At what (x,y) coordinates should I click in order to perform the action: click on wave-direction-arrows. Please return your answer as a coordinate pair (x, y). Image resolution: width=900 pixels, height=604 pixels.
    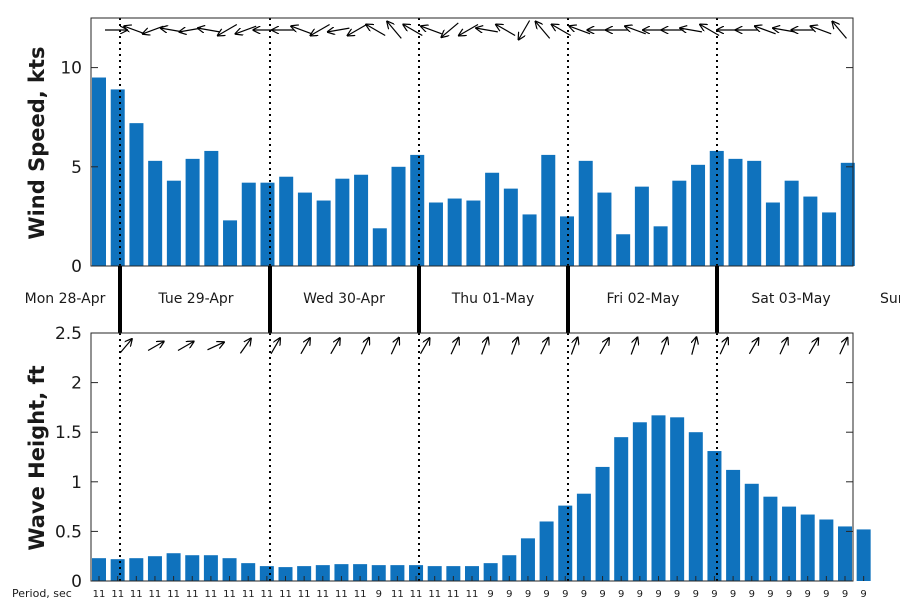
    Looking at the image, I should click on (483, 346).